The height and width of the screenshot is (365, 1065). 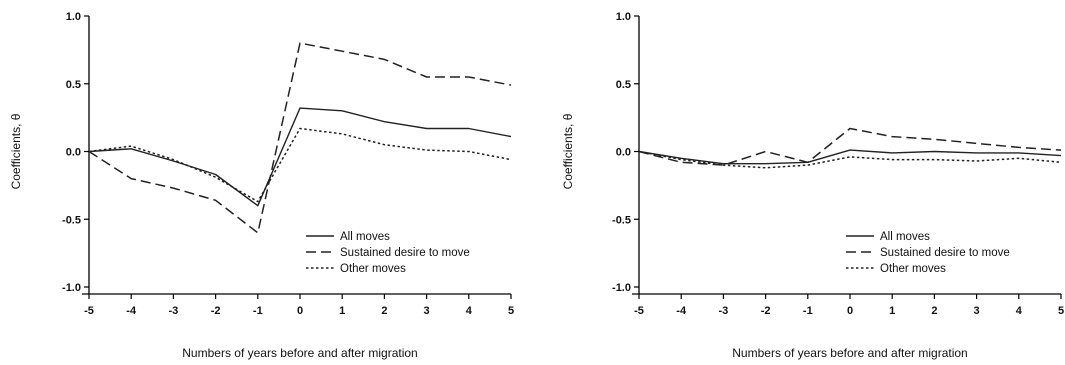 What do you see at coordinates (639, 311) in the screenshot?
I see `chart2-x-tick-label: -5` at bounding box center [639, 311].